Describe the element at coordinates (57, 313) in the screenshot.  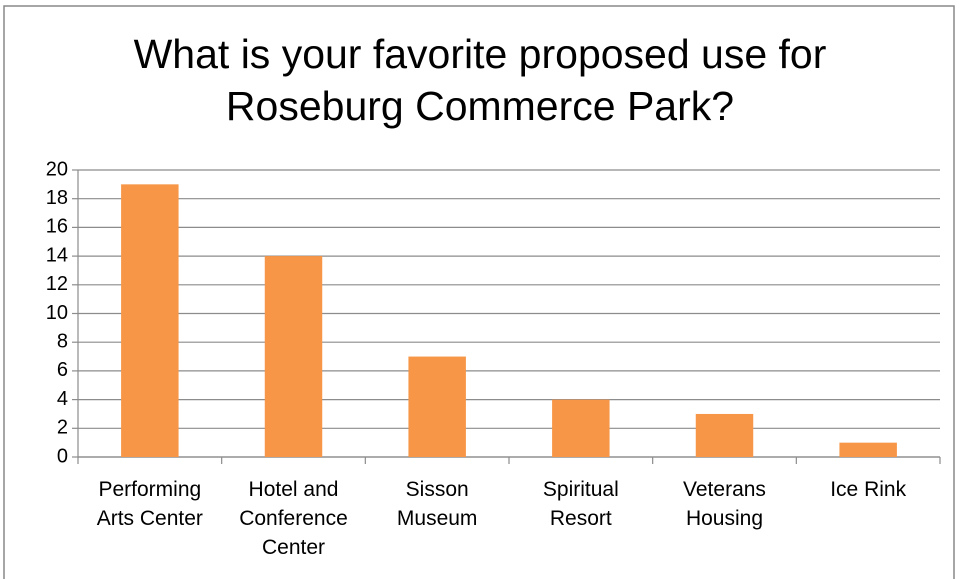
I see `y-tick-label: 10` at that location.